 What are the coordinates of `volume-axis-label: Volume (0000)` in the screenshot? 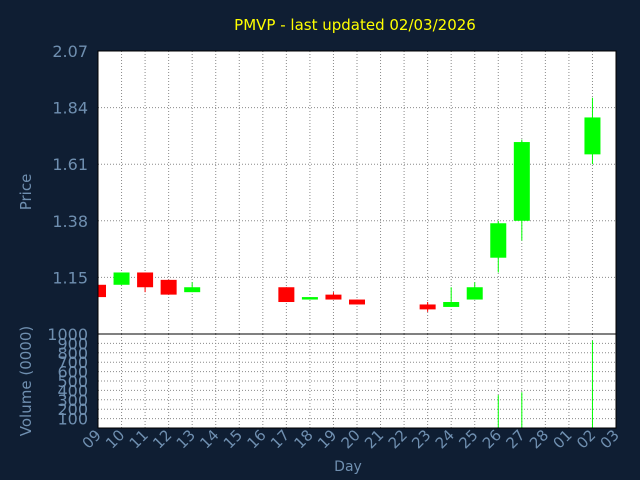 It's located at (26, 381).